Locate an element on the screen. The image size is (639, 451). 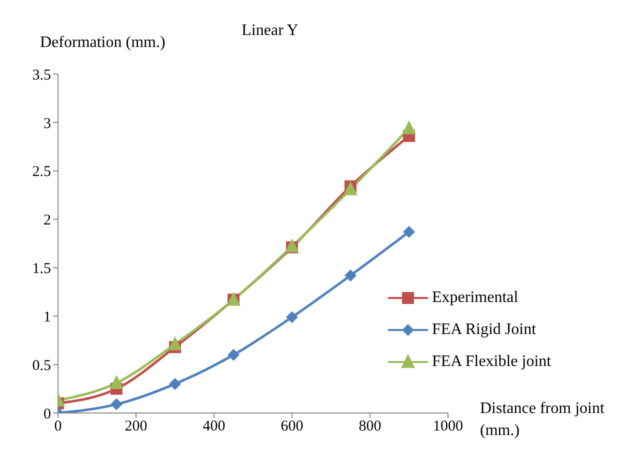
x-axis-title: Distance from joint (mm.) is located at coordinates (543, 420).